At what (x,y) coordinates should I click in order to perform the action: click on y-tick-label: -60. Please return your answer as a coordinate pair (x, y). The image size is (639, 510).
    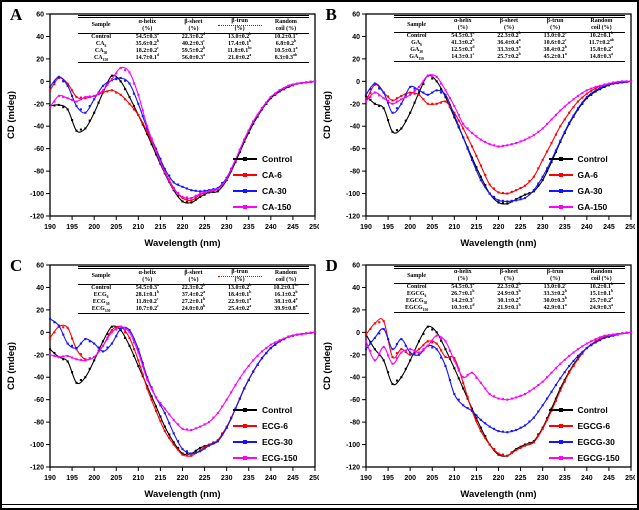
    Looking at the image, I should click on (354, 149).